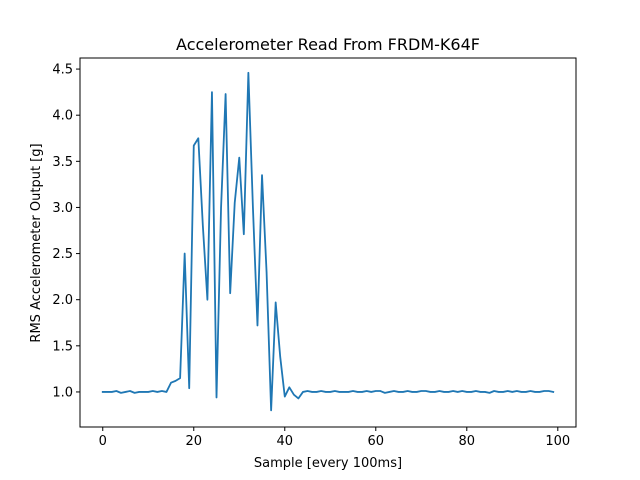  Describe the element at coordinates (103, 441) in the screenshot. I see `x-tick-label: 0` at that location.